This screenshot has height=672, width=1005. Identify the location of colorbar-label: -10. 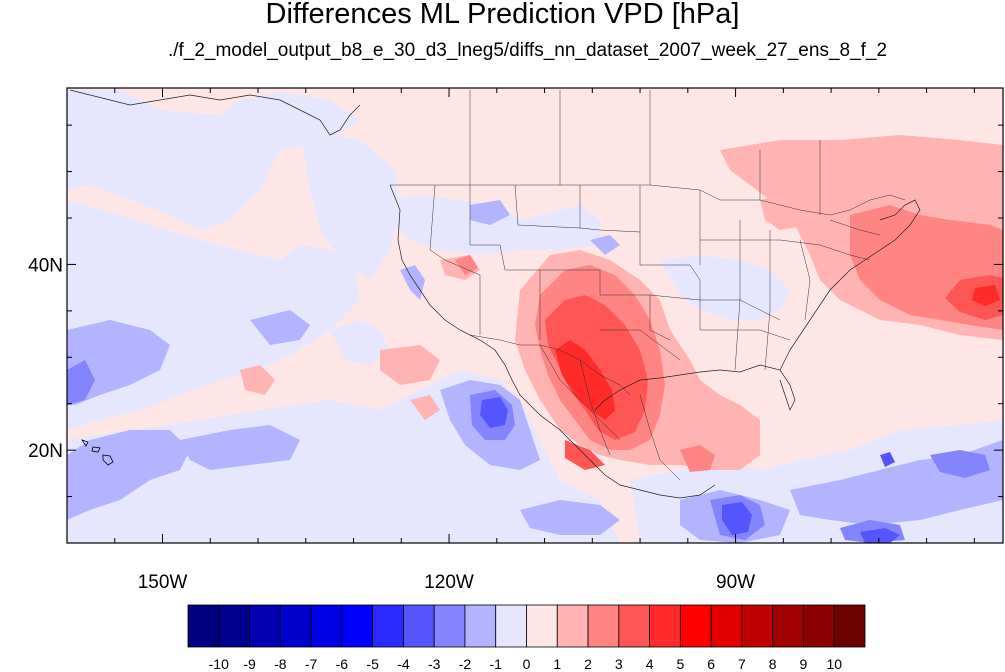
(219, 664).